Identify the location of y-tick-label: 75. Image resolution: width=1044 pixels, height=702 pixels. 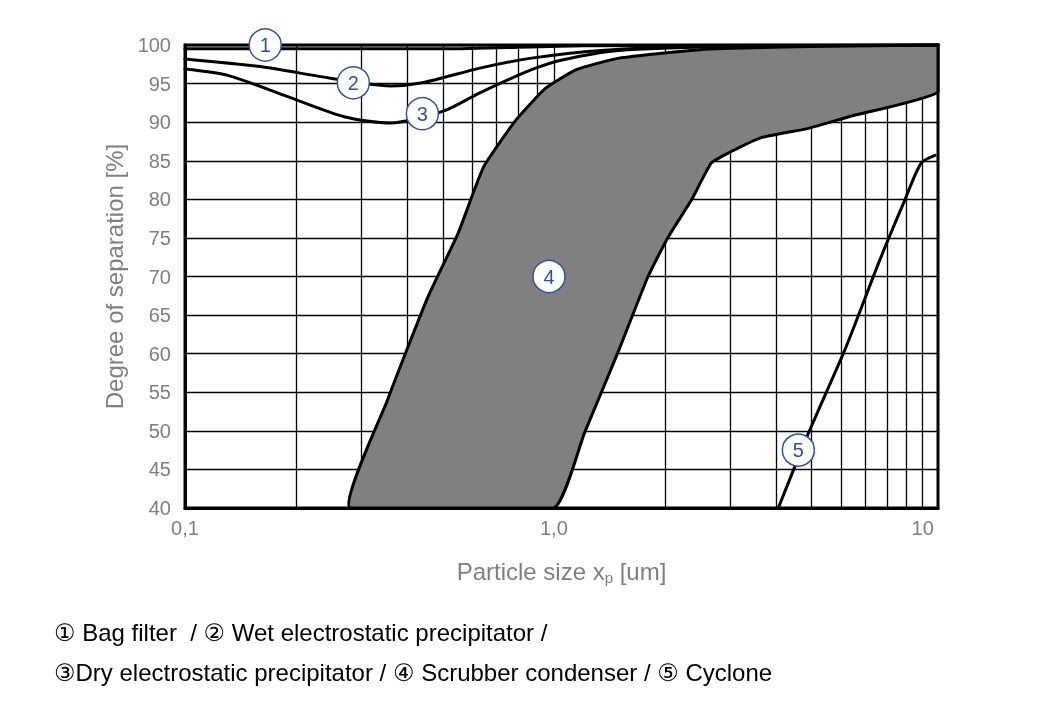
(159, 237).